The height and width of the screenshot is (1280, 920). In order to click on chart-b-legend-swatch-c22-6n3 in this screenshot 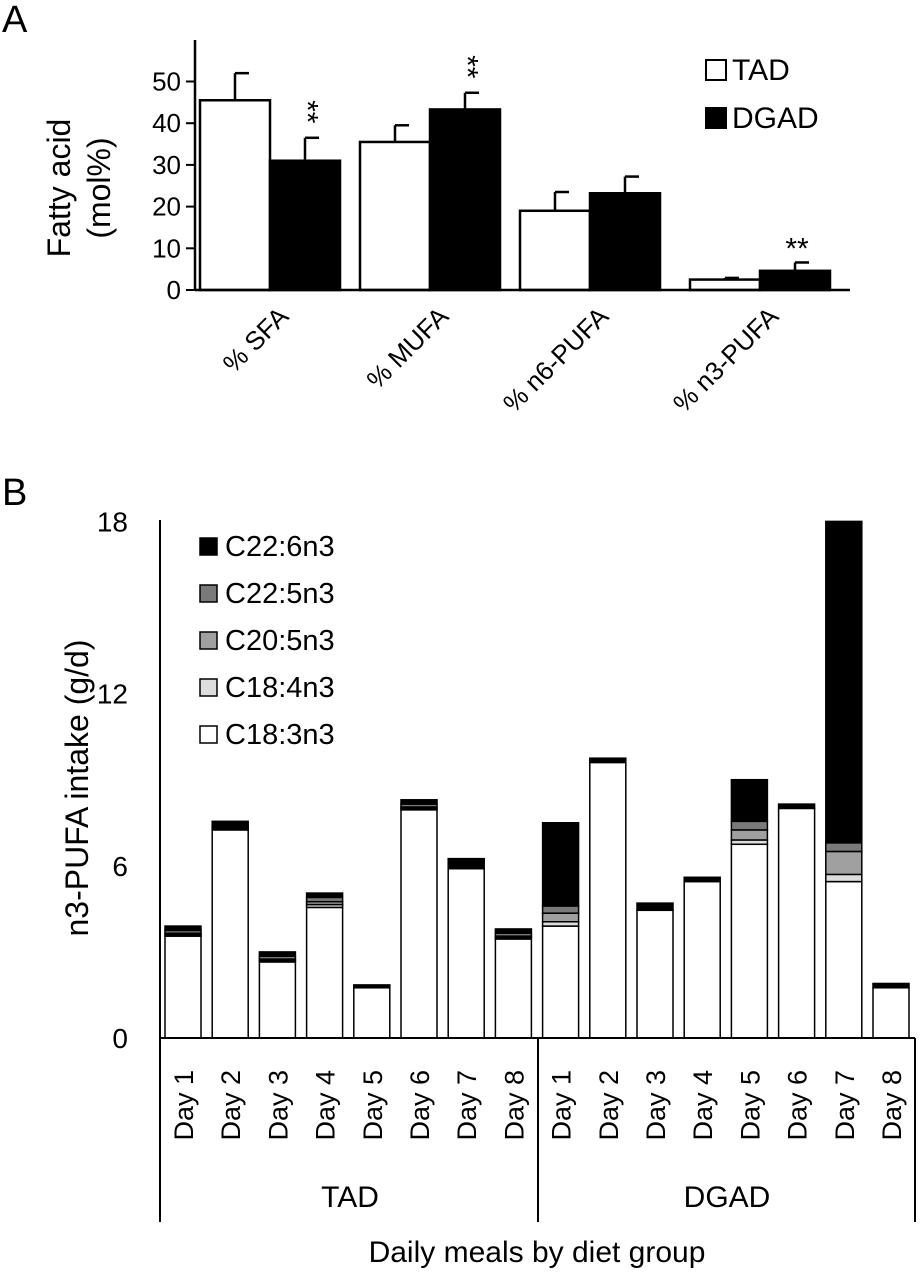, I will do `click(208, 546)`.